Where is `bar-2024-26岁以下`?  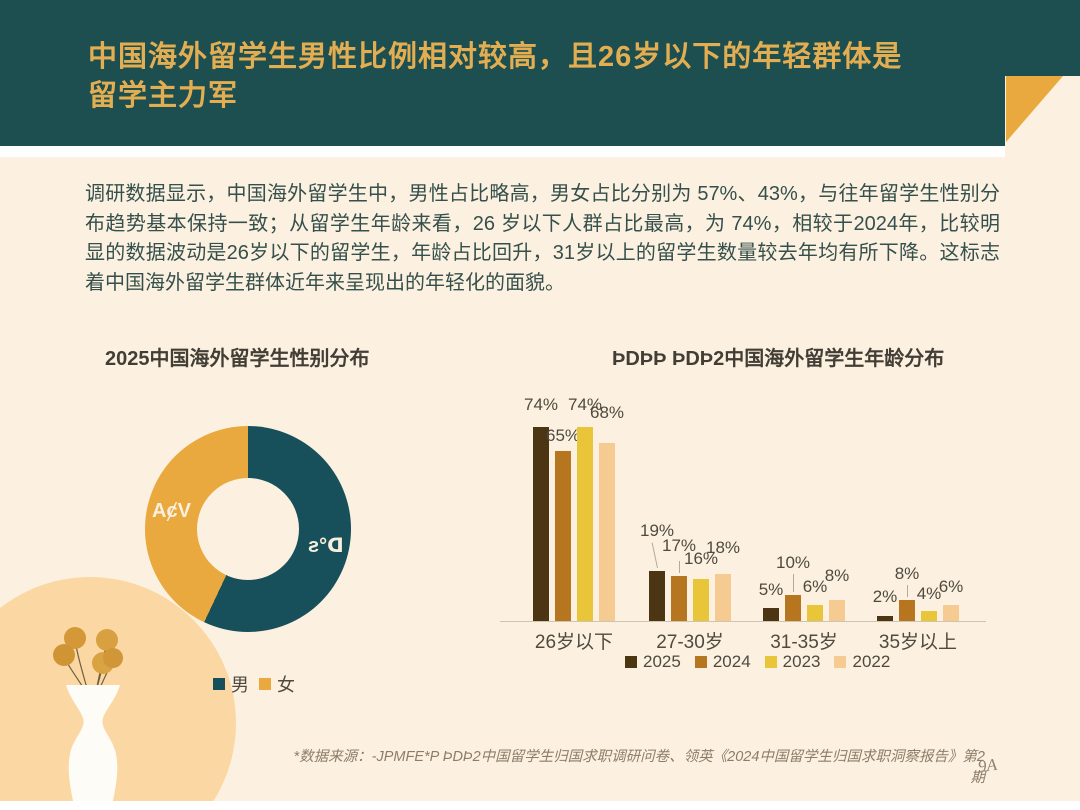
bar-2024-26岁以下 is located at coordinates (563, 536).